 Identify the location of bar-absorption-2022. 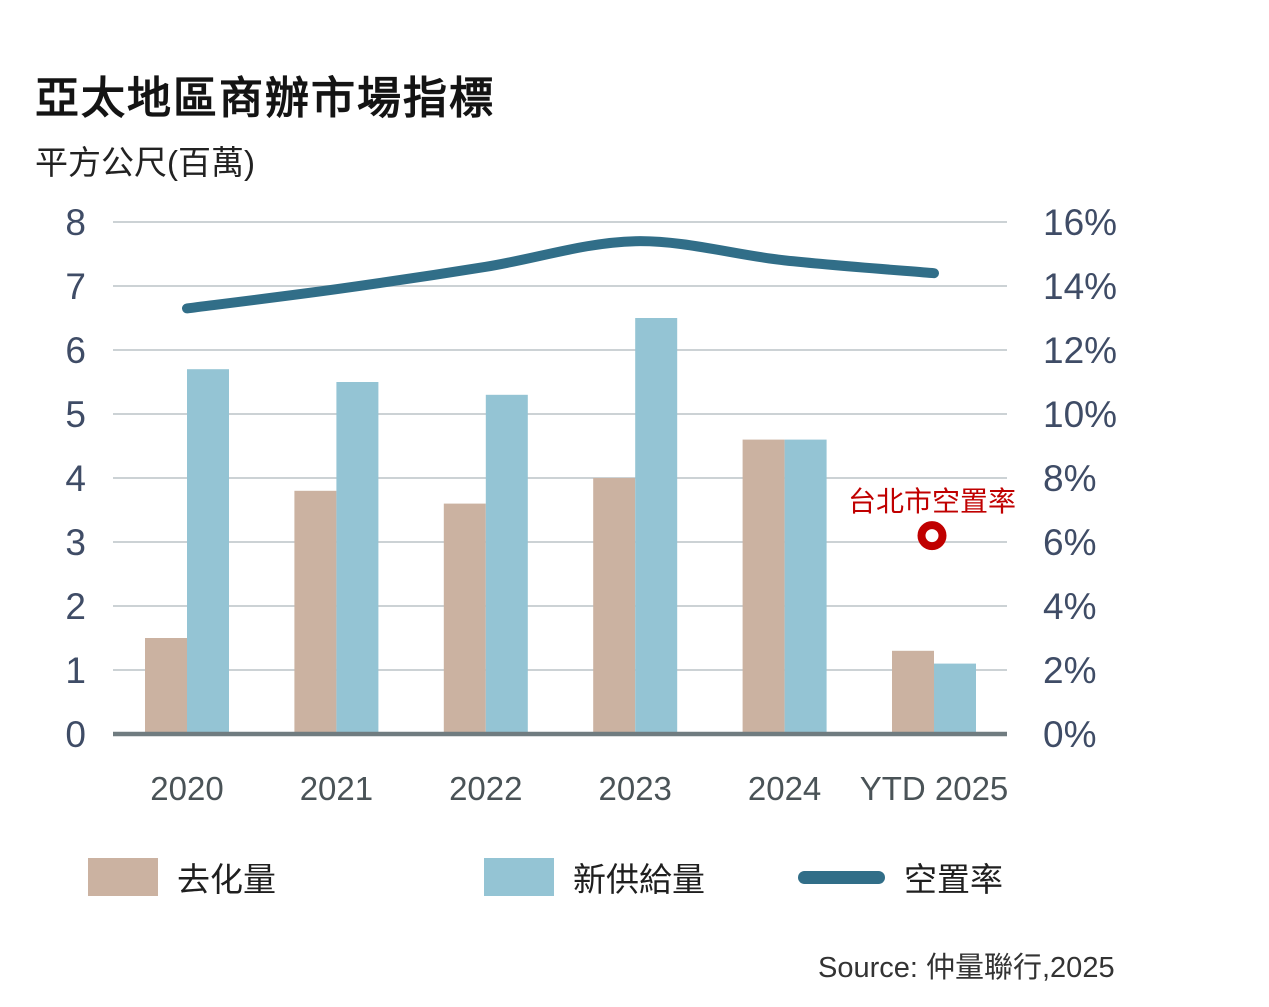
(464, 618).